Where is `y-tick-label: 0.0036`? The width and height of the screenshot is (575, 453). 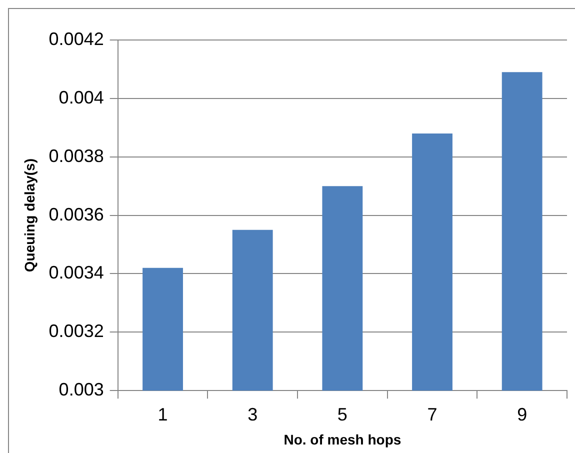 y-tick-label: 0.0036 is located at coordinates (76, 214).